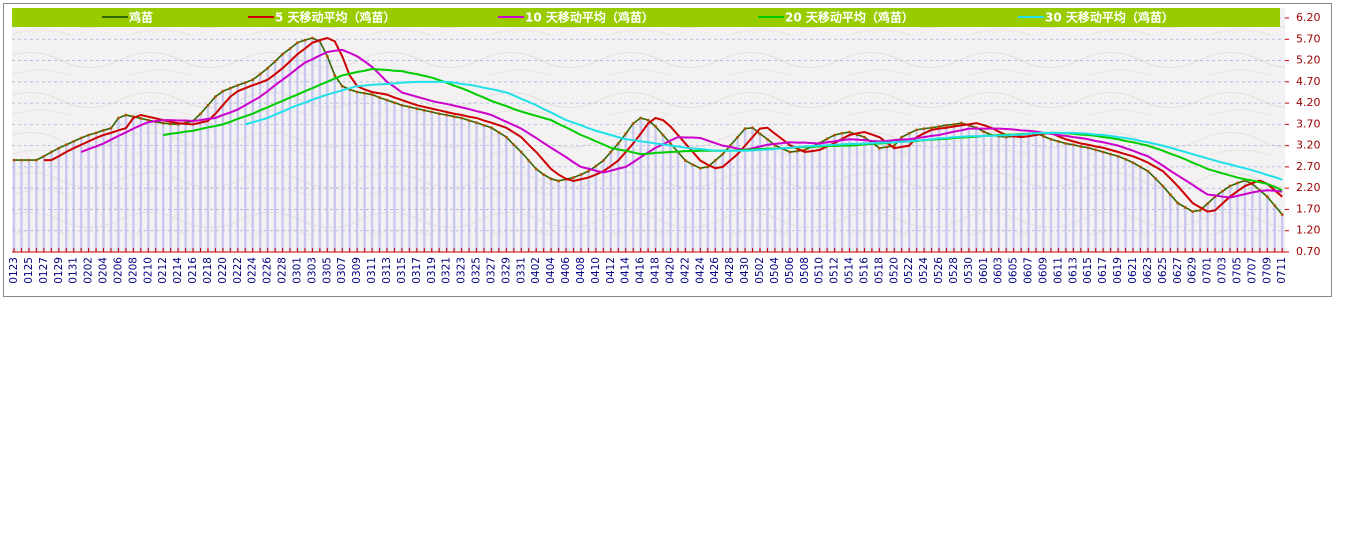 This screenshot has width=1345, height=545. Describe the element at coordinates (133, 270) in the screenshot. I see `x-tick-label: 0208` at that location.